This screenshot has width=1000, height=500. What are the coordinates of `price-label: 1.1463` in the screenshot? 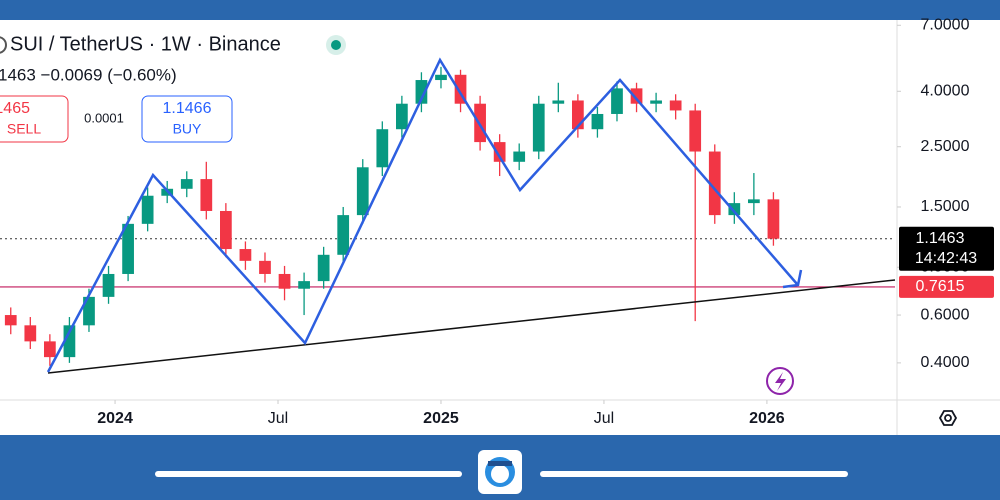 It's located at (940, 238).